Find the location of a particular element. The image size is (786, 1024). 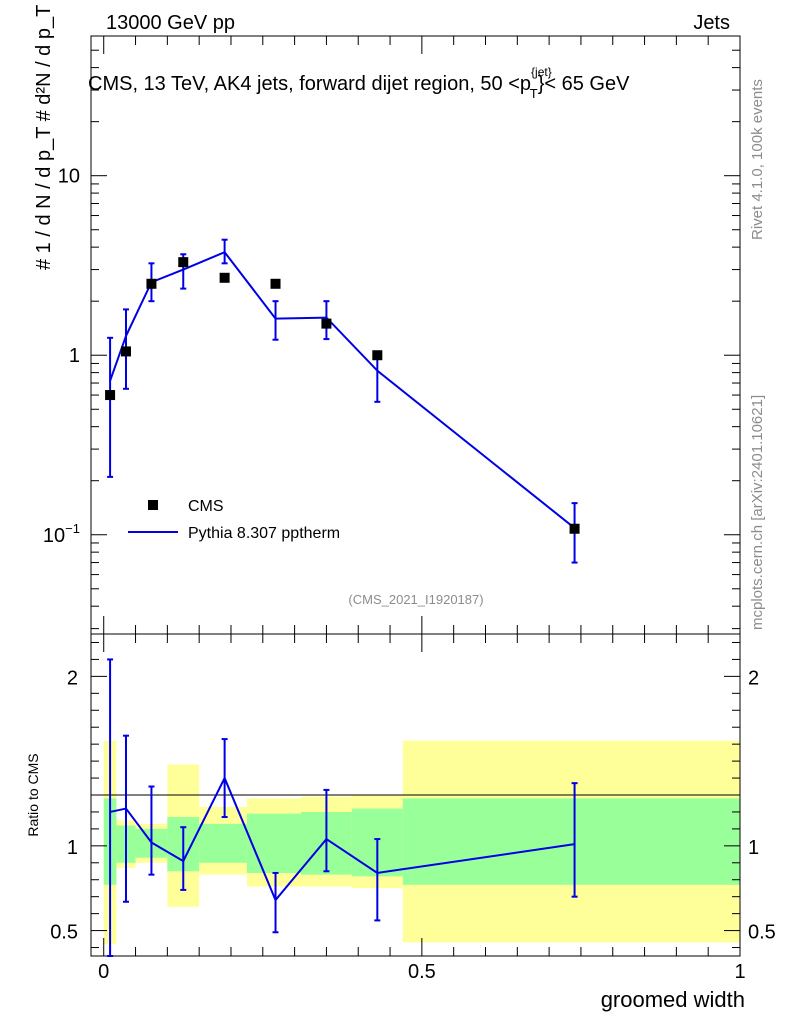

ratio-x-tick-label: 1 is located at coordinates (739, 972).